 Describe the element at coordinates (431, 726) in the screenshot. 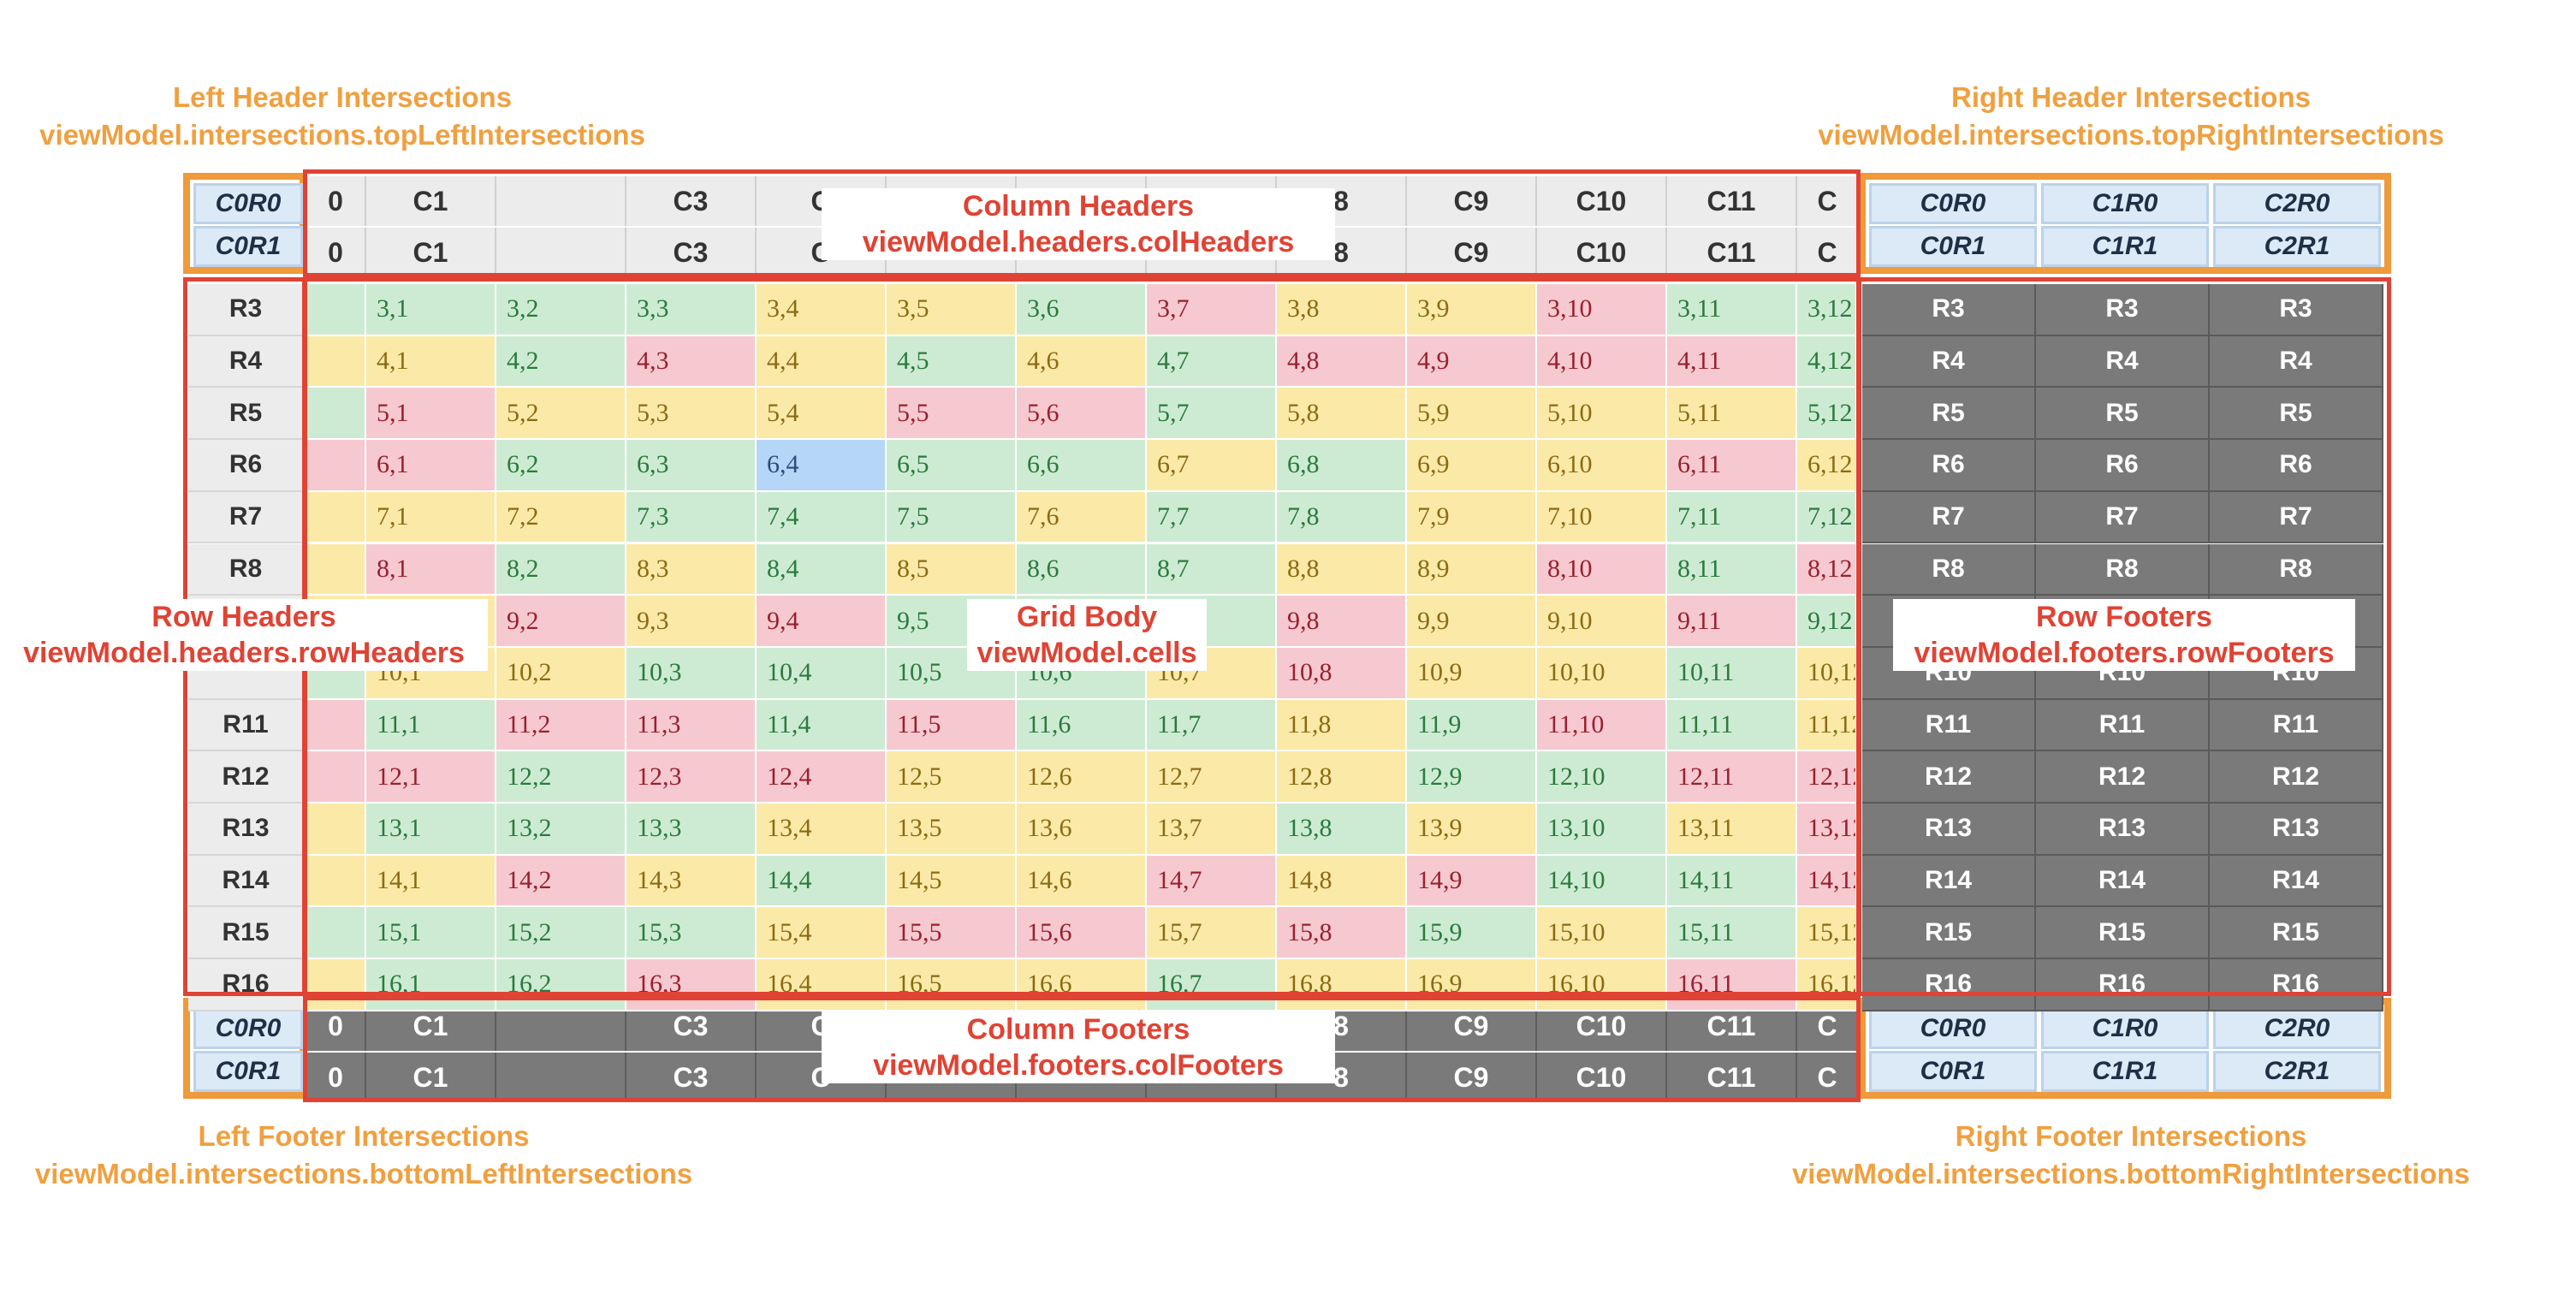

I see `grid-cell: 11,1` at that location.